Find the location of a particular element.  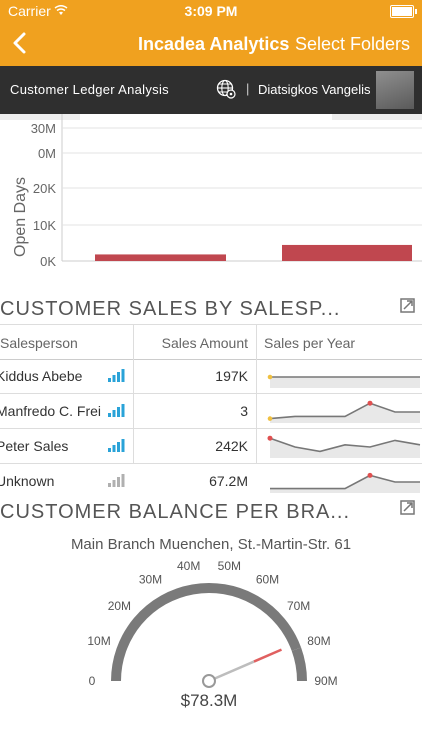

select-folders-button: Select Folders is located at coordinates (352, 44).